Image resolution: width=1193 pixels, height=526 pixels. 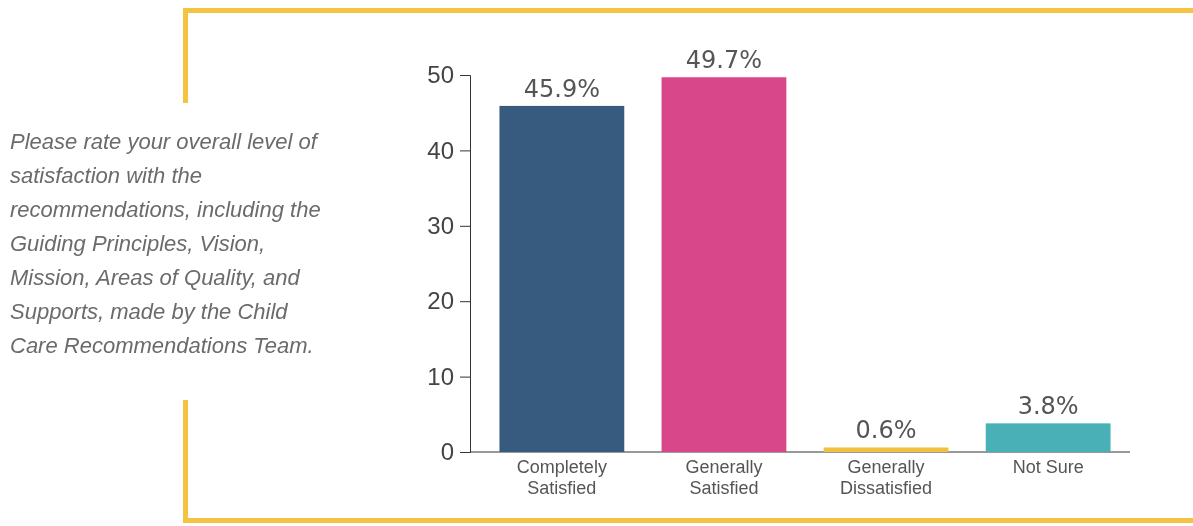 I want to click on x-tick-label: Generally Dissatisfied, so click(x=886, y=477).